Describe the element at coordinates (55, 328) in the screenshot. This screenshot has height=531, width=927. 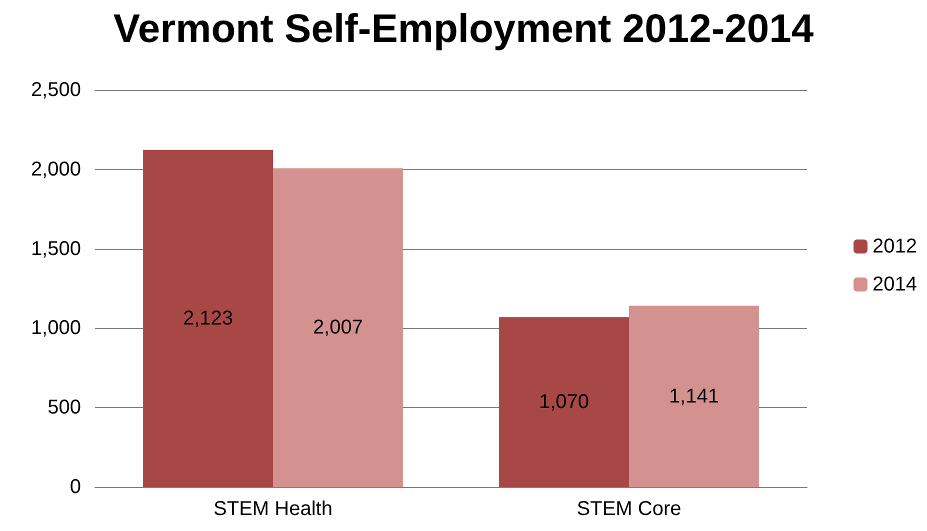
I see `y-tick-label: 1,000` at that location.